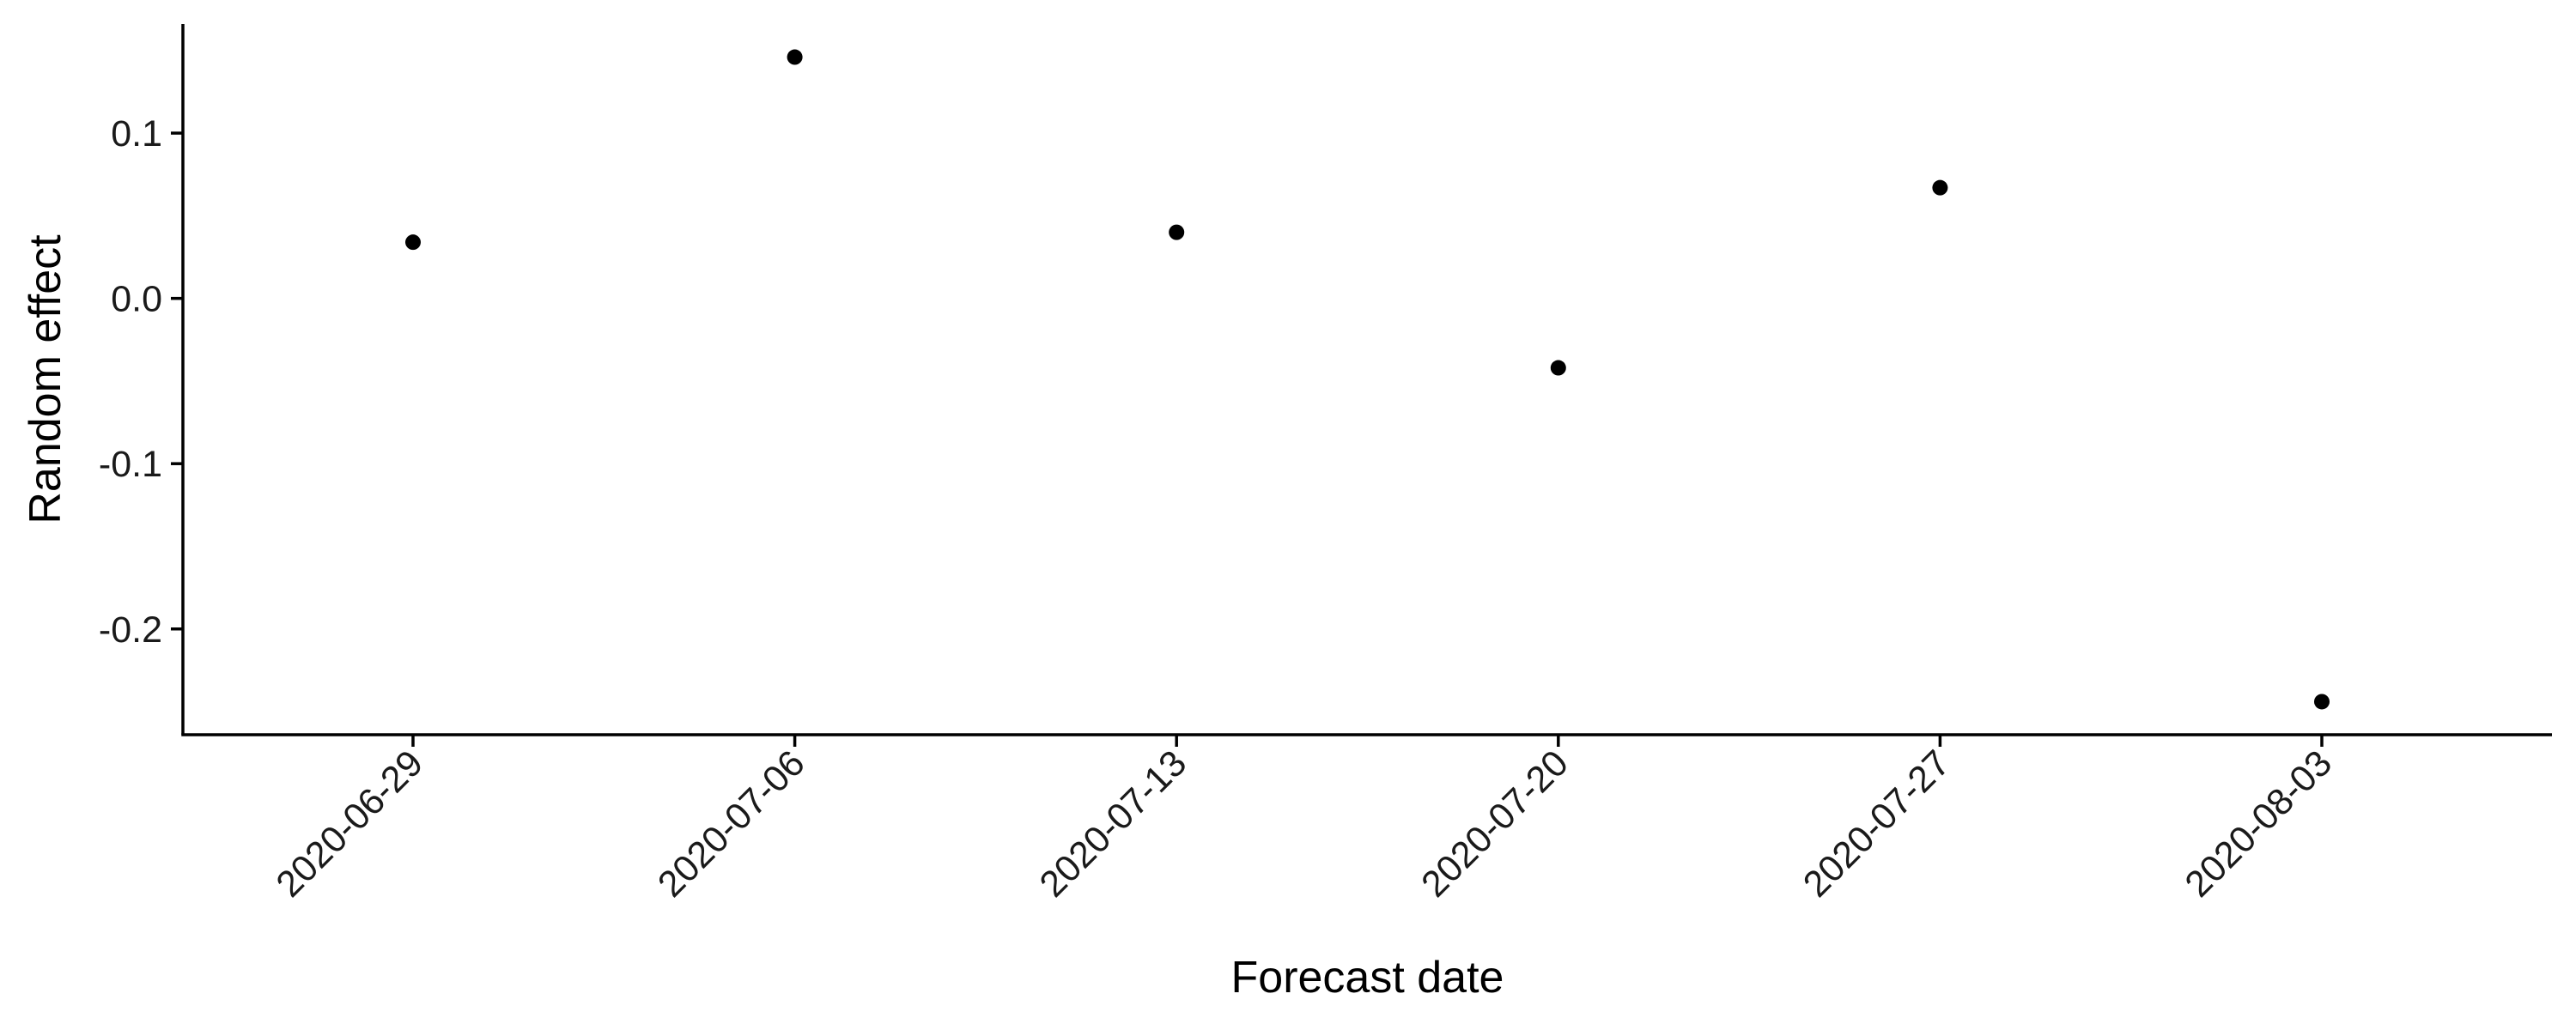 The height and width of the screenshot is (1030, 2576). I want to click on y-tick-label: 0.1, so click(137, 133).